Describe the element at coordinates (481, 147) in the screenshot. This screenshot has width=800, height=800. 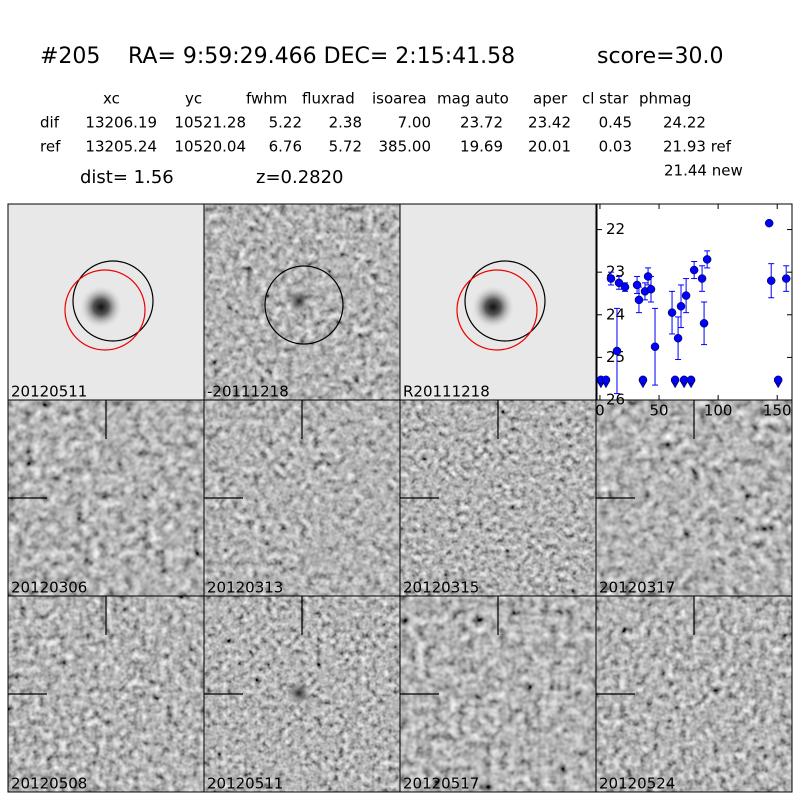
I see `table-cell: 19.69` at that location.